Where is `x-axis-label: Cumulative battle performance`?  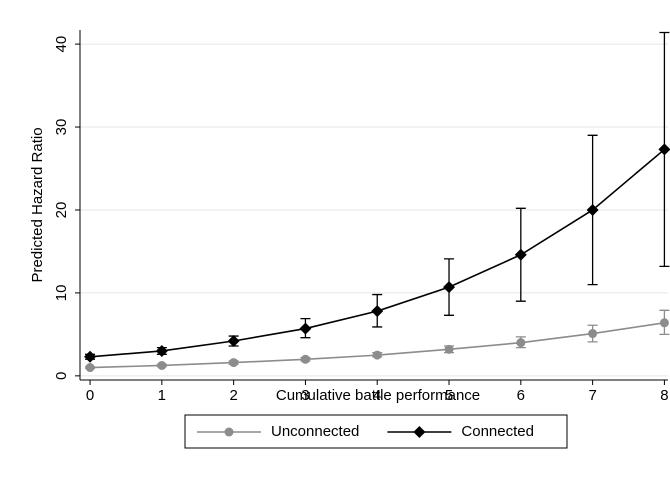
x-axis-label: Cumulative battle performance is located at coordinates (378, 395).